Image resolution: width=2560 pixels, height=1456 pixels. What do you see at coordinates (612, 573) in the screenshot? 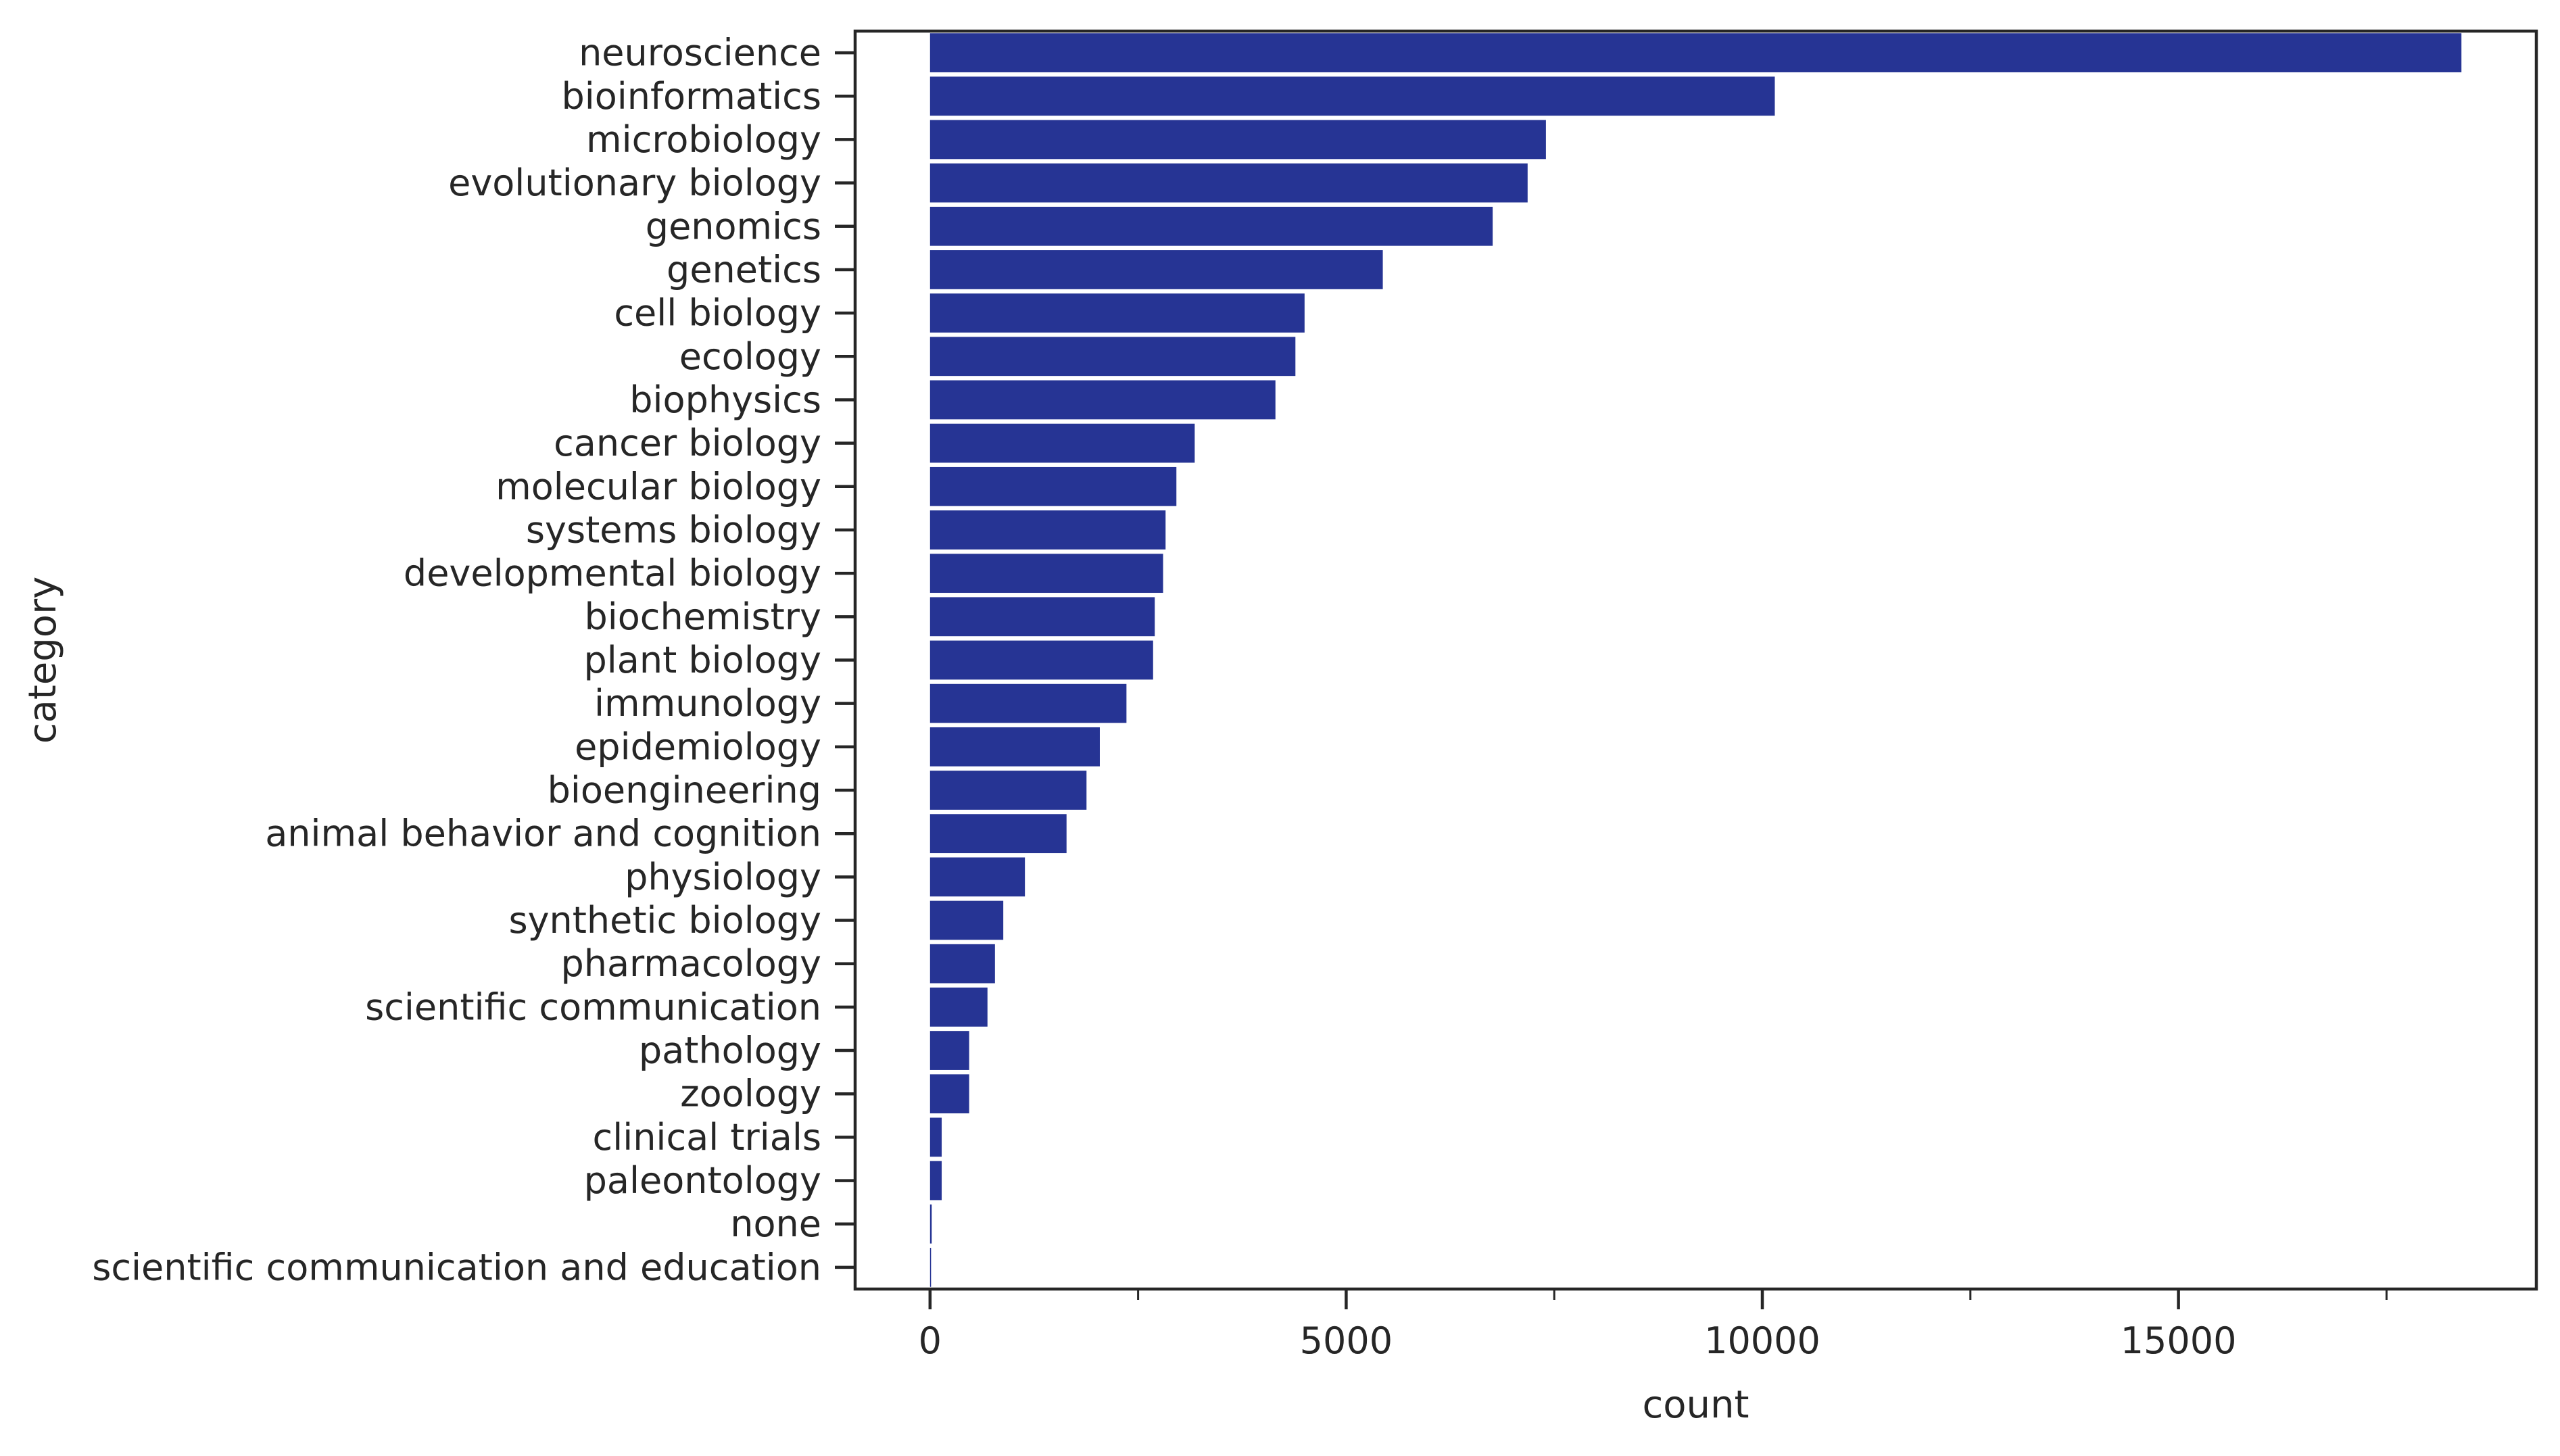
I see `y-tick-label: developmental biology` at bounding box center [612, 573].